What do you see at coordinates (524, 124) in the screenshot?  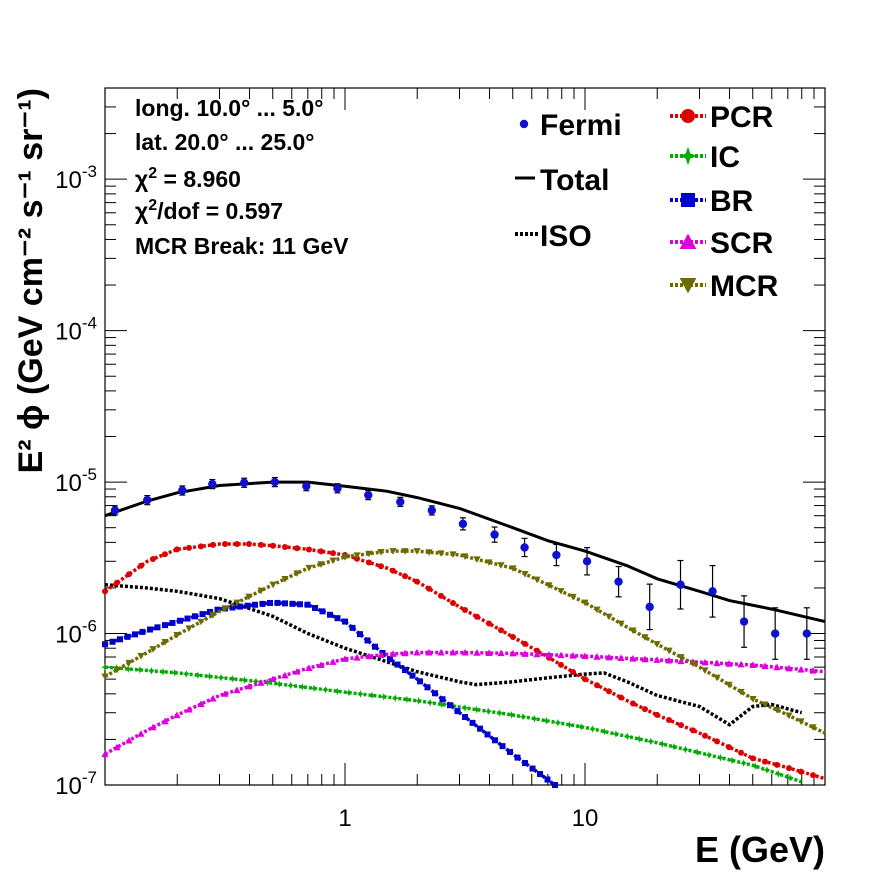 I see `legend-marker-fermi` at bounding box center [524, 124].